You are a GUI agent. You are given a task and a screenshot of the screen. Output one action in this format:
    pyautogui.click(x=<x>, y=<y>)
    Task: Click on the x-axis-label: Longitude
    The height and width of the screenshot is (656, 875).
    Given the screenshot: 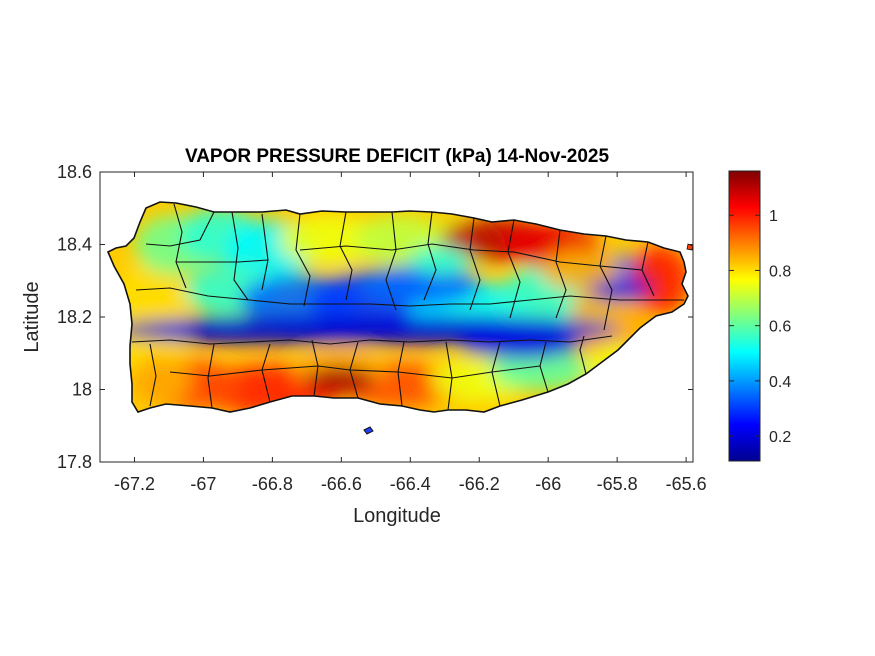 What is the action you would take?
    pyautogui.click(x=397, y=516)
    